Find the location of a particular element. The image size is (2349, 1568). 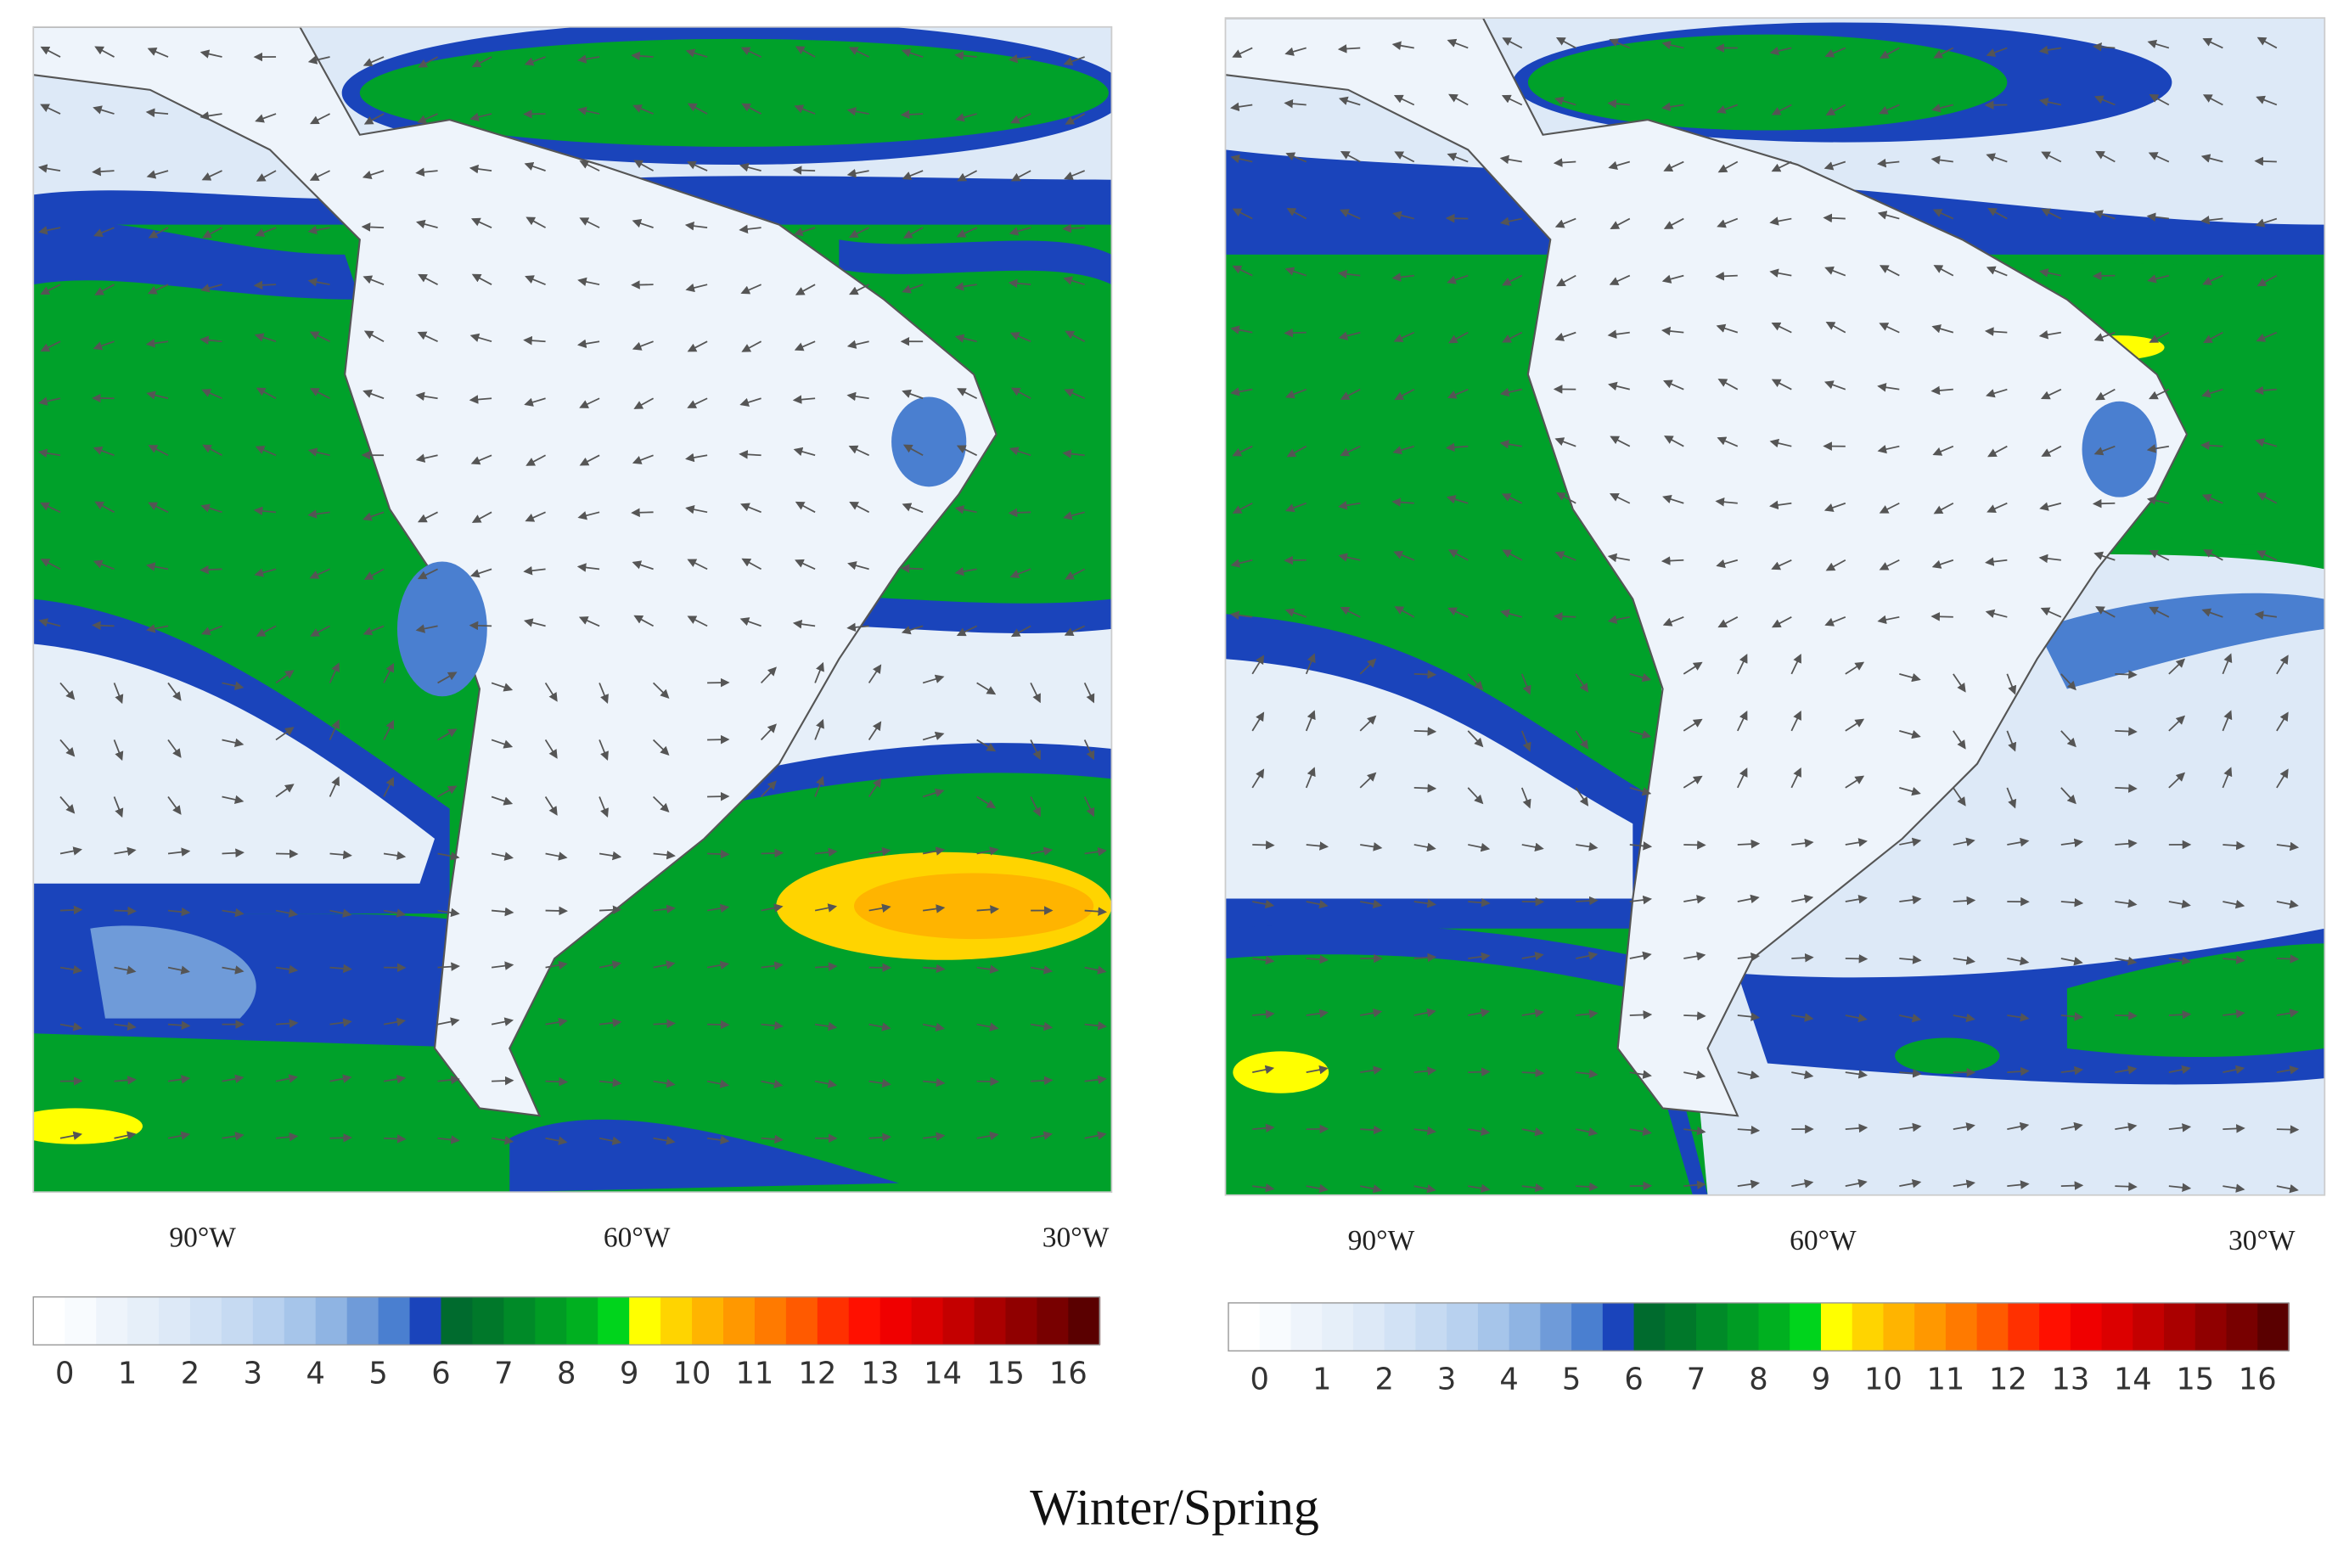

colorbar-label: 11 is located at coordinates (1945, 1379).